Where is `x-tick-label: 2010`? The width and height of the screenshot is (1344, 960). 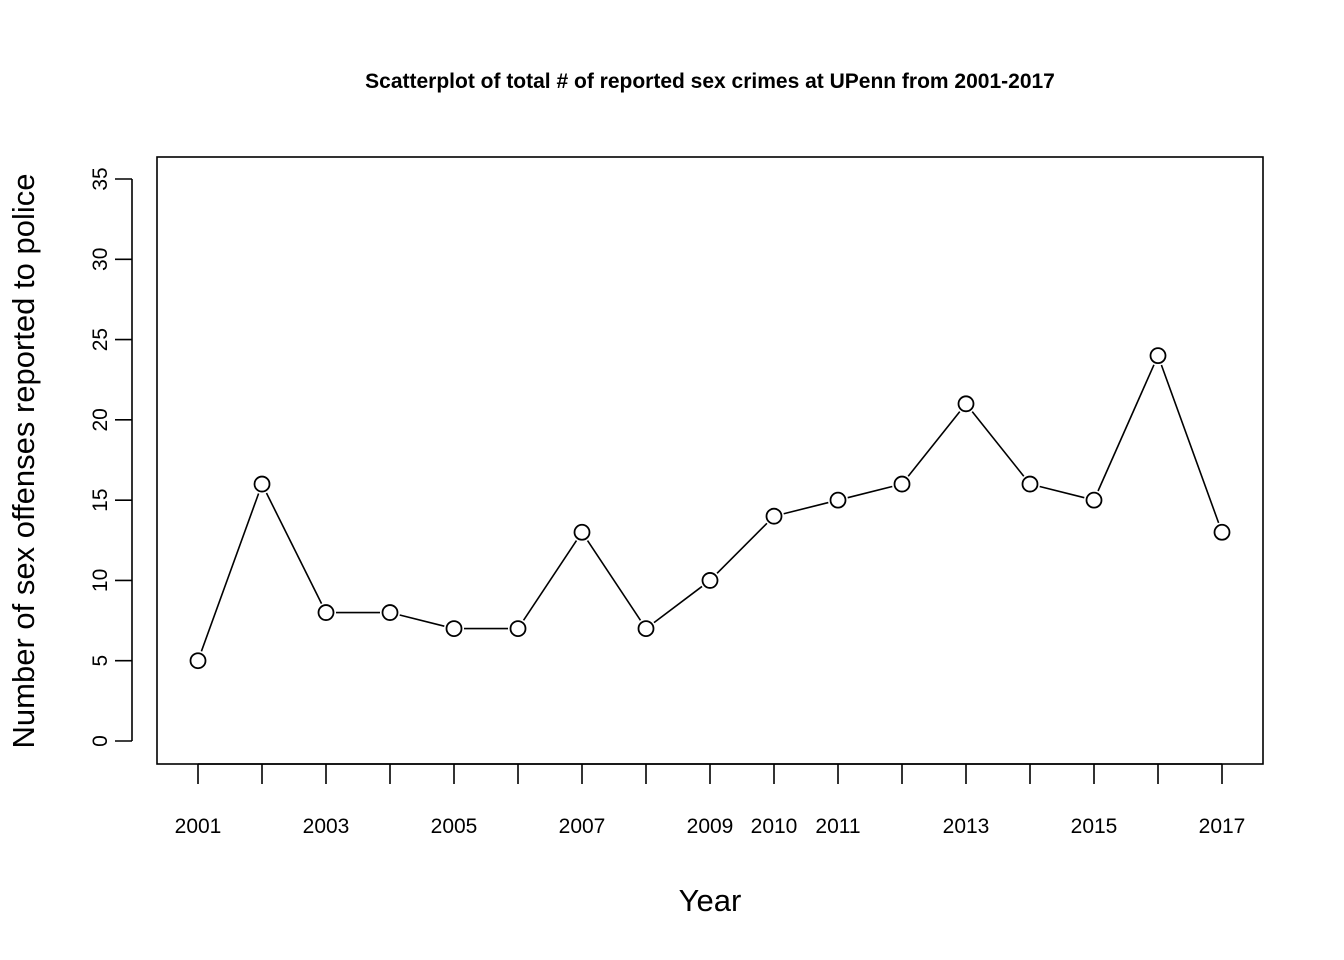 x-tick-label: 2010 is located at coordinates (774, 826).